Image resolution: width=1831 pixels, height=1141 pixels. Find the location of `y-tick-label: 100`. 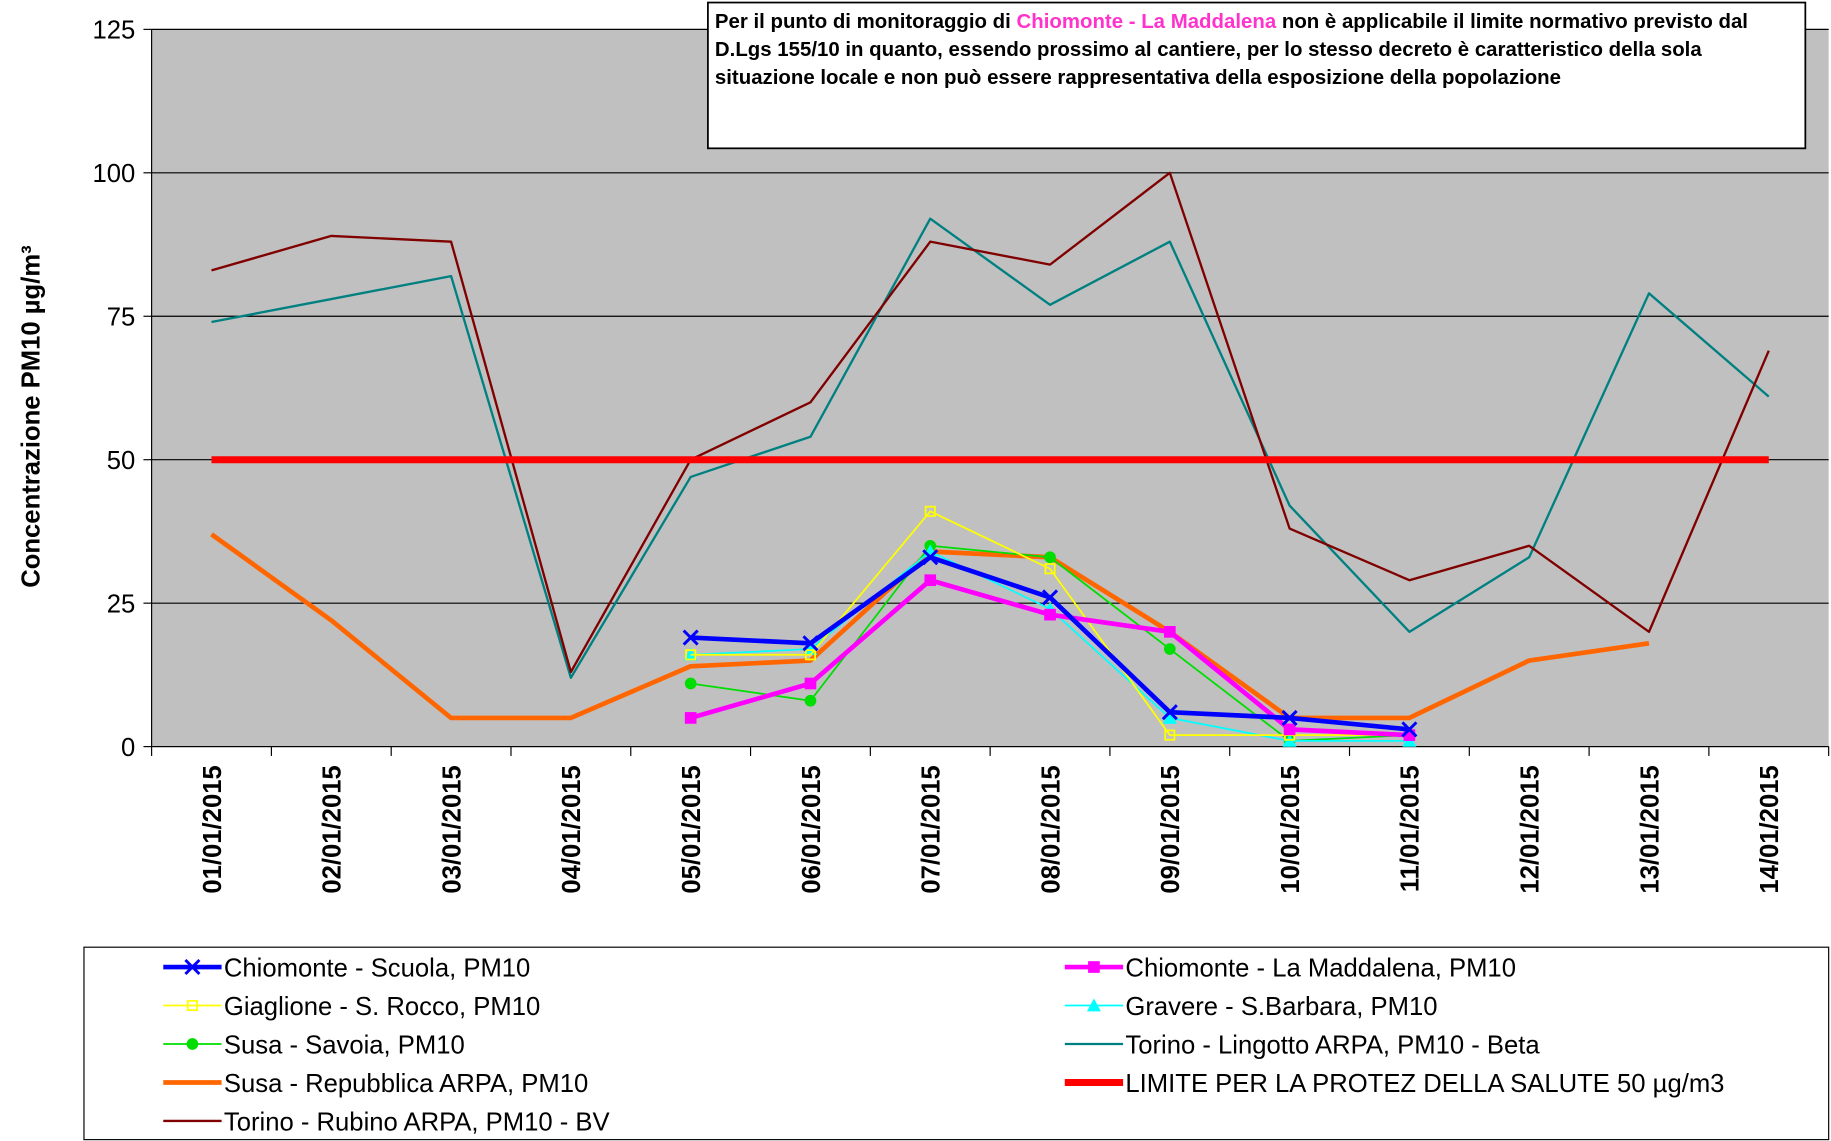

y-tick-label: 100 is located at coordinates (114, 174).